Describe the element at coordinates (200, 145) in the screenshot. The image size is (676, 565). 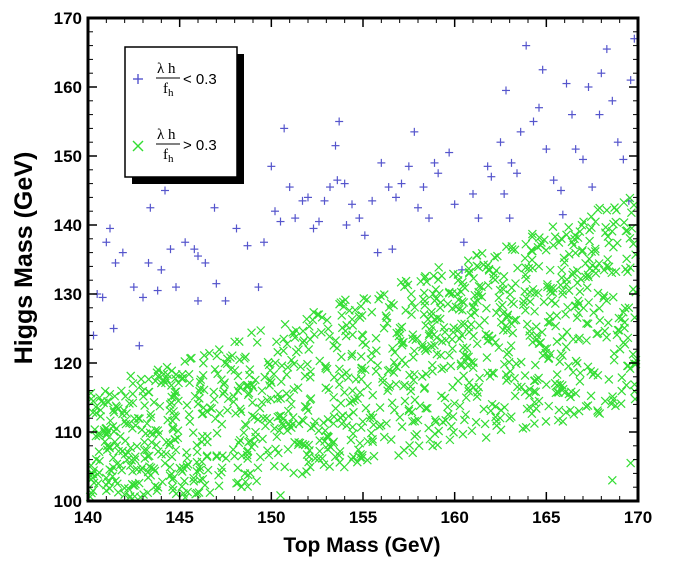
I see `legend-condition: > 0.3` at that location.